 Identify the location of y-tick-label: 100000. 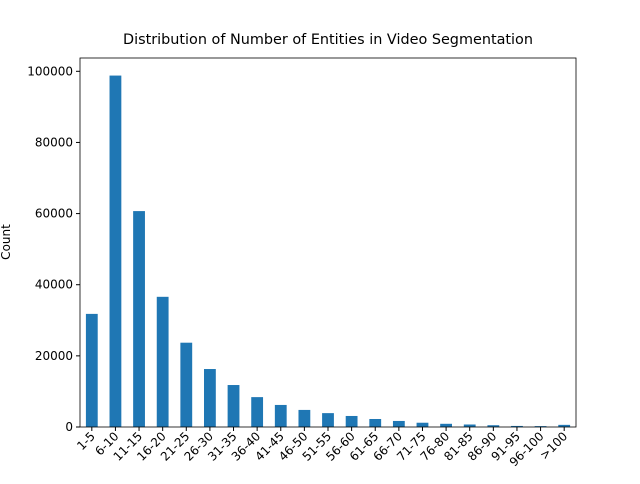
(50, 71).